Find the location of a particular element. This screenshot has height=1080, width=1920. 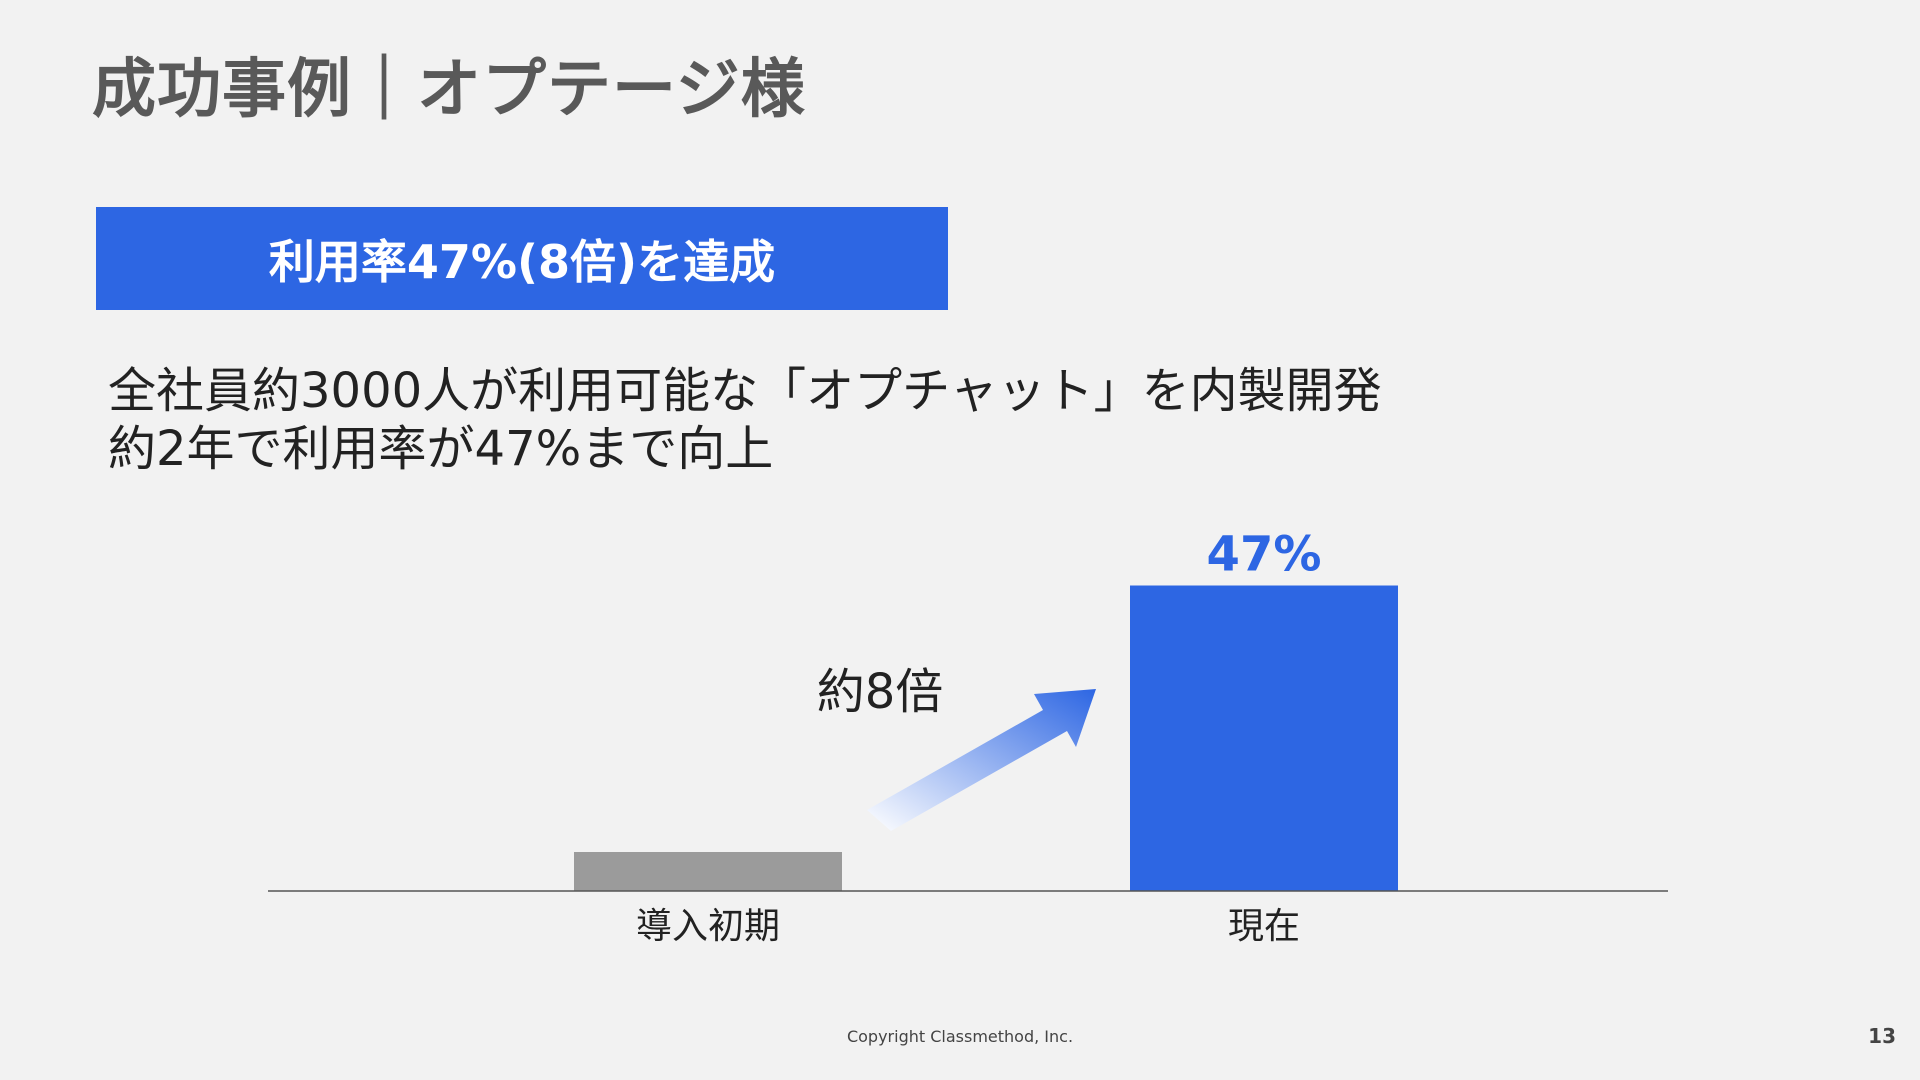

category-label-2: 現在 is located at coordinates (1264, 926).